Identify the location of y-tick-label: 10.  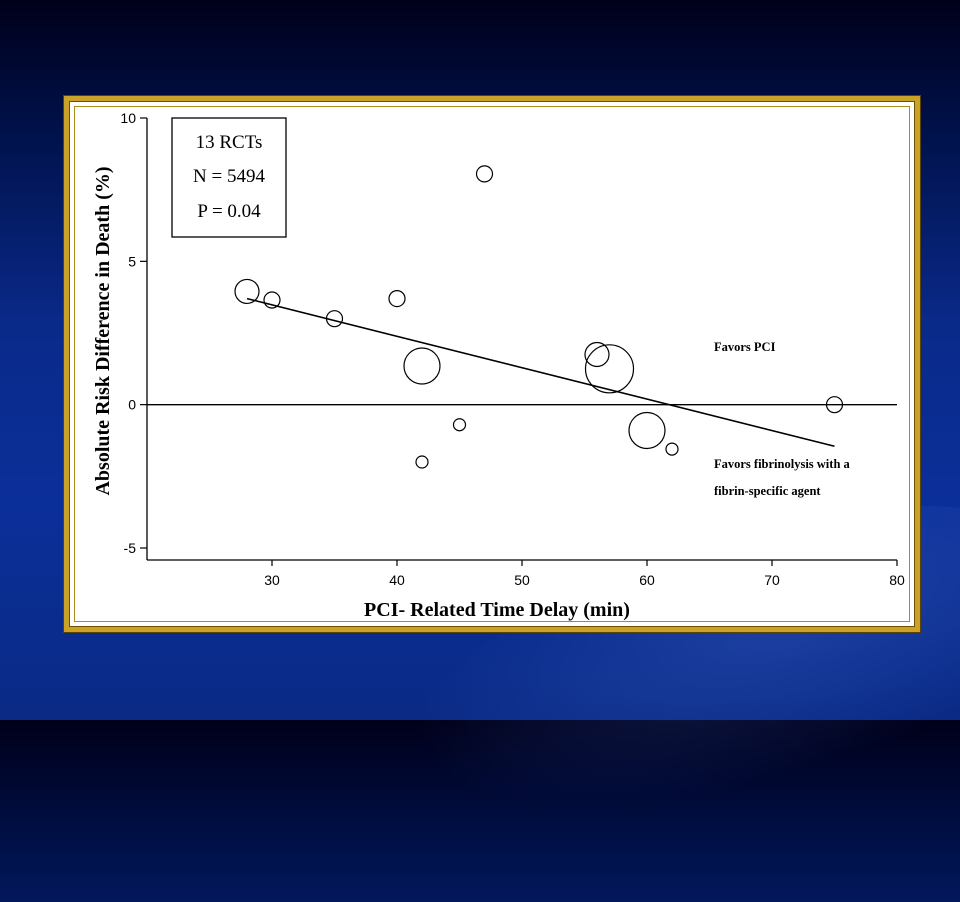
(128, 118).